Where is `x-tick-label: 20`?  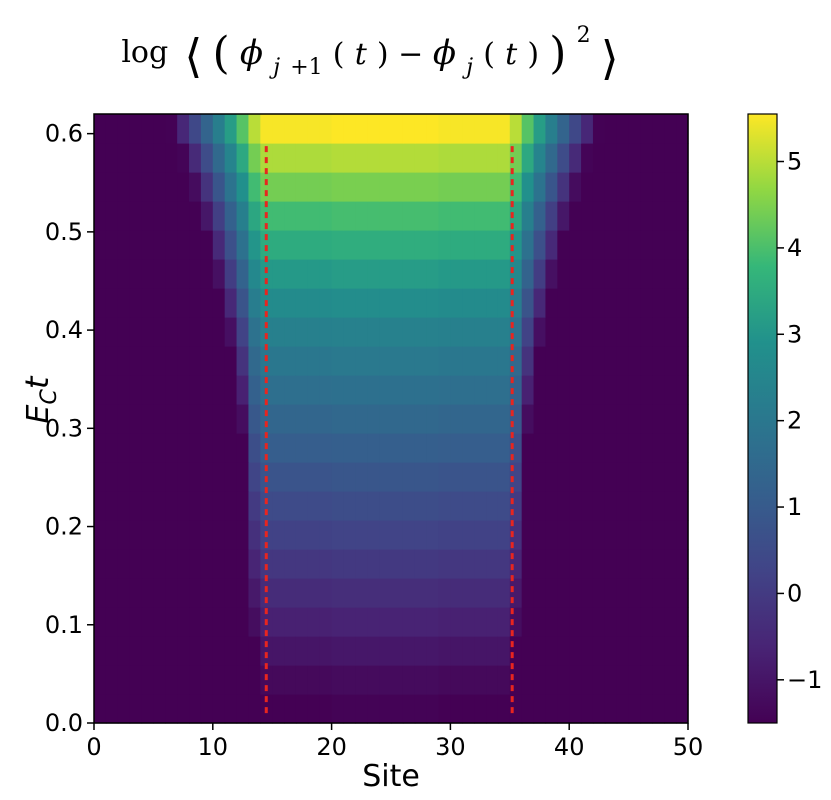 x-tick-label: 20 is located at coordinates (331, 747).